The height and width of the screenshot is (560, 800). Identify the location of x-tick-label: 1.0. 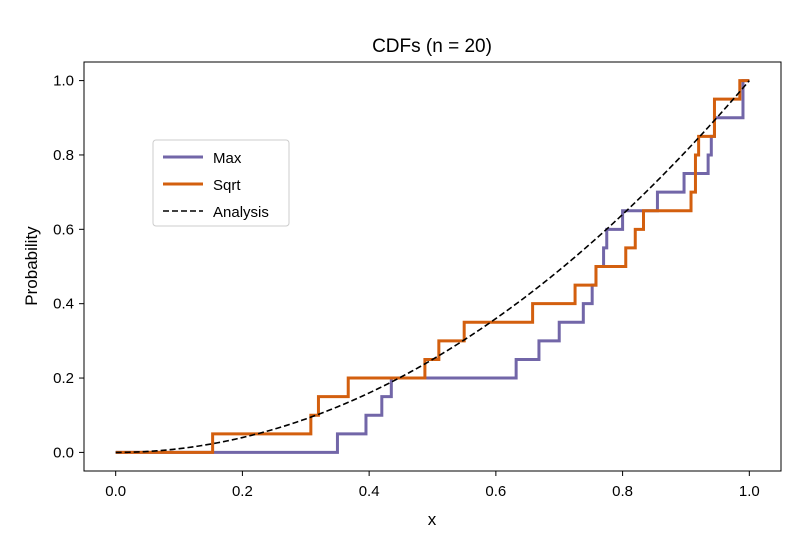
(749, 491).